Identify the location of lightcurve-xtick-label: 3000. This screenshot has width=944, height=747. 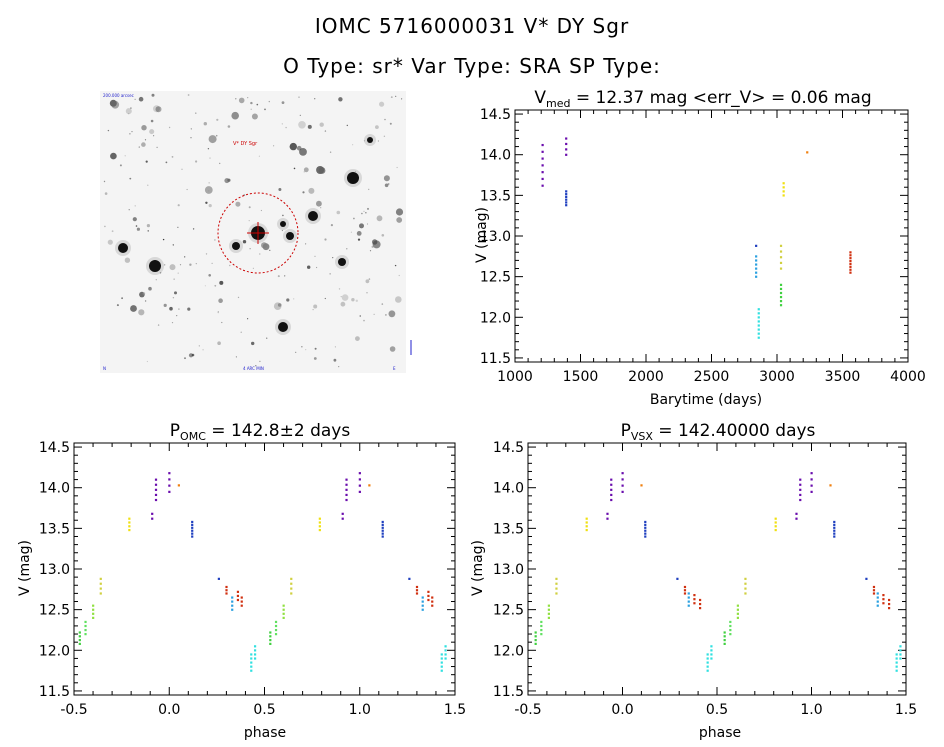
(777, 377).